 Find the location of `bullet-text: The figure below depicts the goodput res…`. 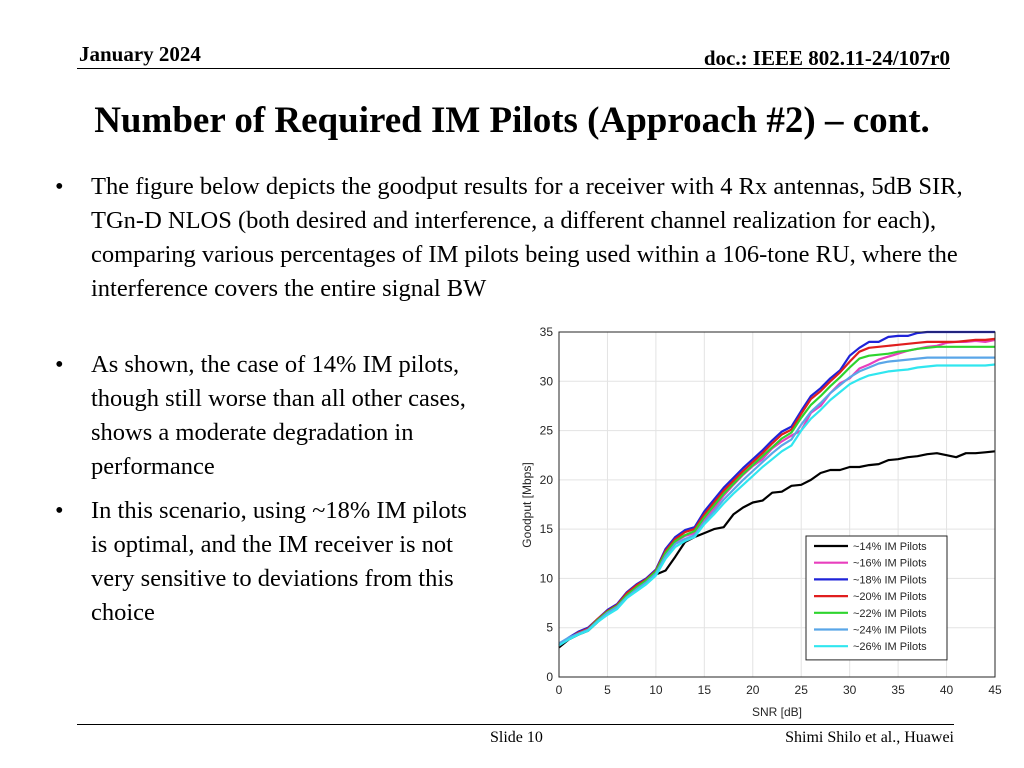

bullet-text: The figure below depicts the goodput res… is located at coordinates (527, 237).